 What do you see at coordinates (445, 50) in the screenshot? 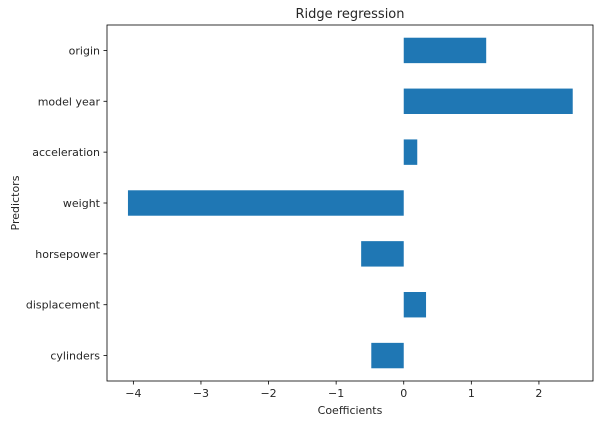
I see `bar-origin` at bounding box center [445, 50].